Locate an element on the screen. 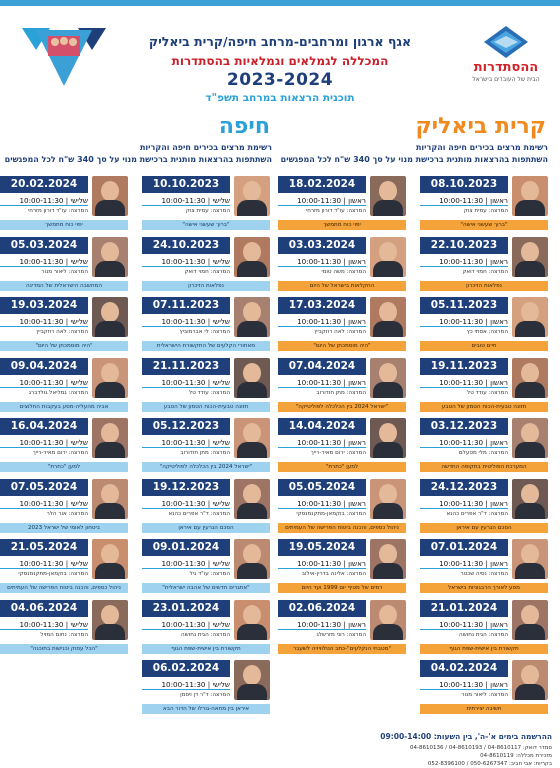  lecture-date: 10.10.2023 is located at coordinates (186, 184).